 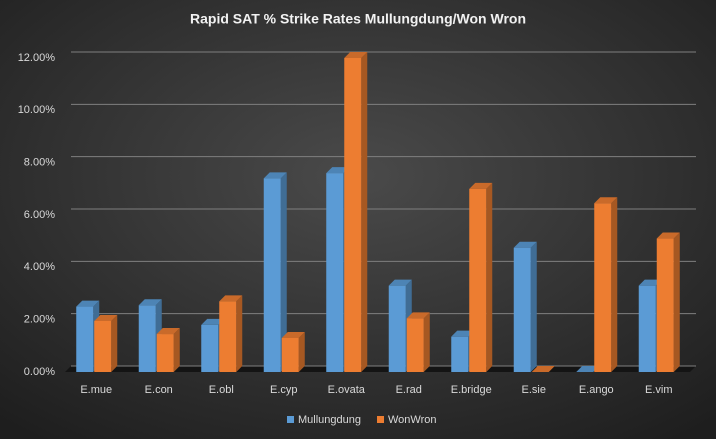 I want to click on x-tick-label: E.vim, so click(x=659, y=390).